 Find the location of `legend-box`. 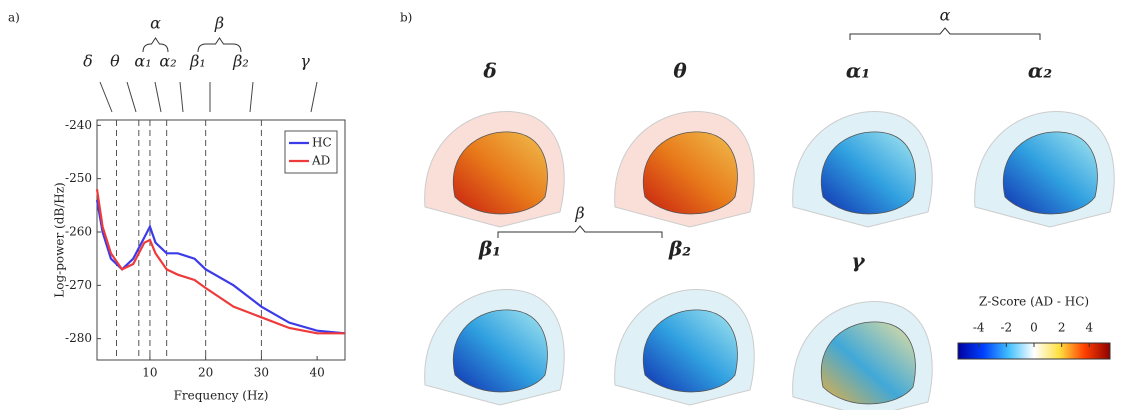

legend-box is located at coordinates (311, 152).